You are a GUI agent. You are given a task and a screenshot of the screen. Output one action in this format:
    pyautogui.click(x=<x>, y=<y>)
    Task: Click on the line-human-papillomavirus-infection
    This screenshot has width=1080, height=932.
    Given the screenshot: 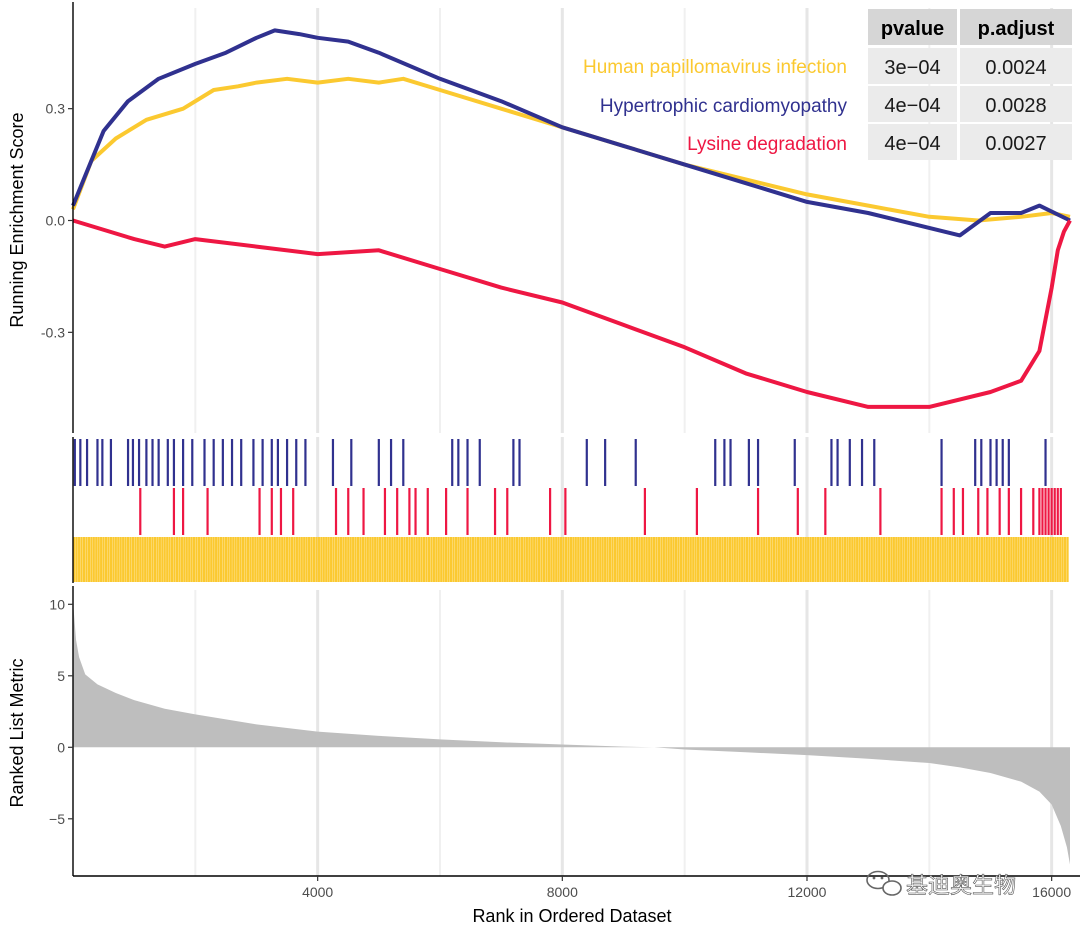 What is the action you would take?
    pyautogui.click(x=571, y=149)
    